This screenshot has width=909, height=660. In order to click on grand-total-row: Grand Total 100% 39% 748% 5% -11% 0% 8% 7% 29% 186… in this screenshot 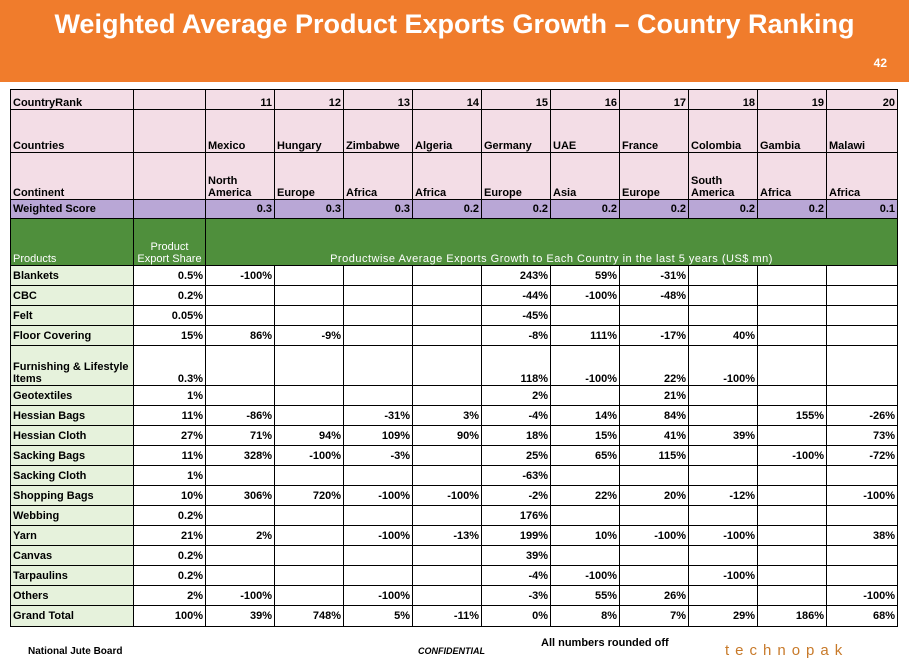, I will do `click(454, 616)`.